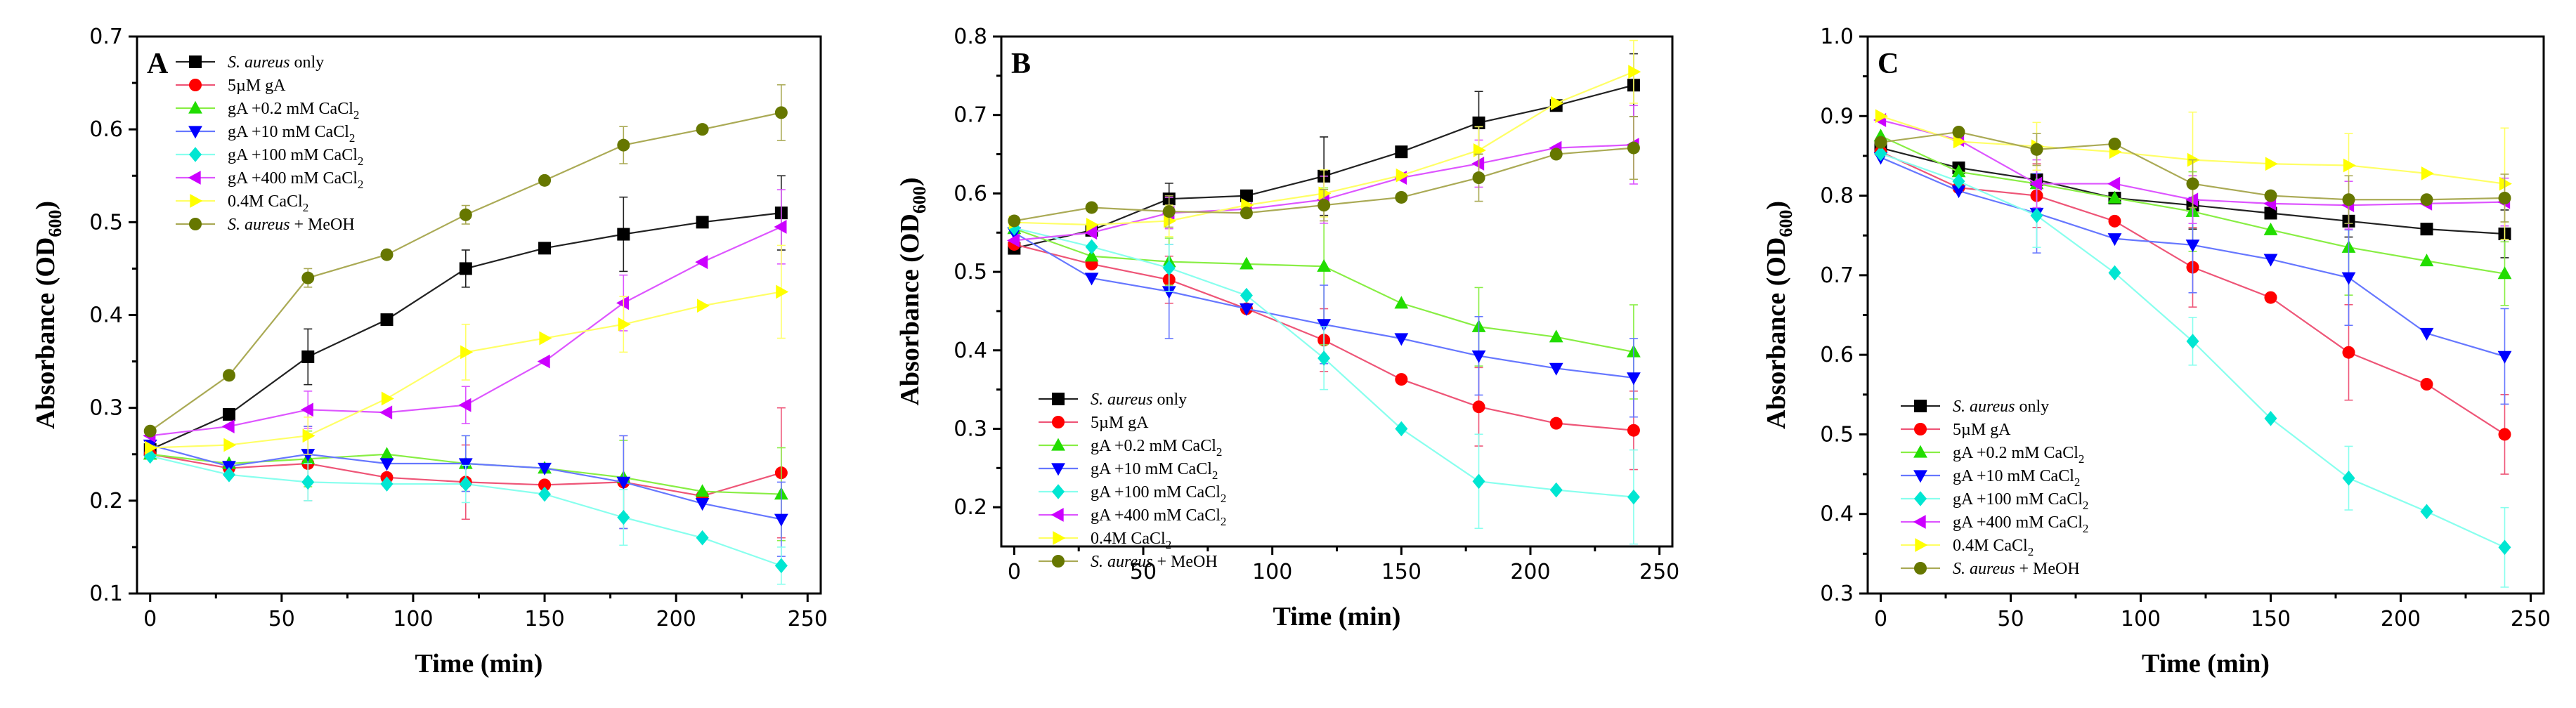 This screenshot has height=708, width=2576. What do you see at coordinates (1128, 471) in the screenshot?
I see `legend-item: gA +10 mM CaCl2` at bounding box center [1128, 471].